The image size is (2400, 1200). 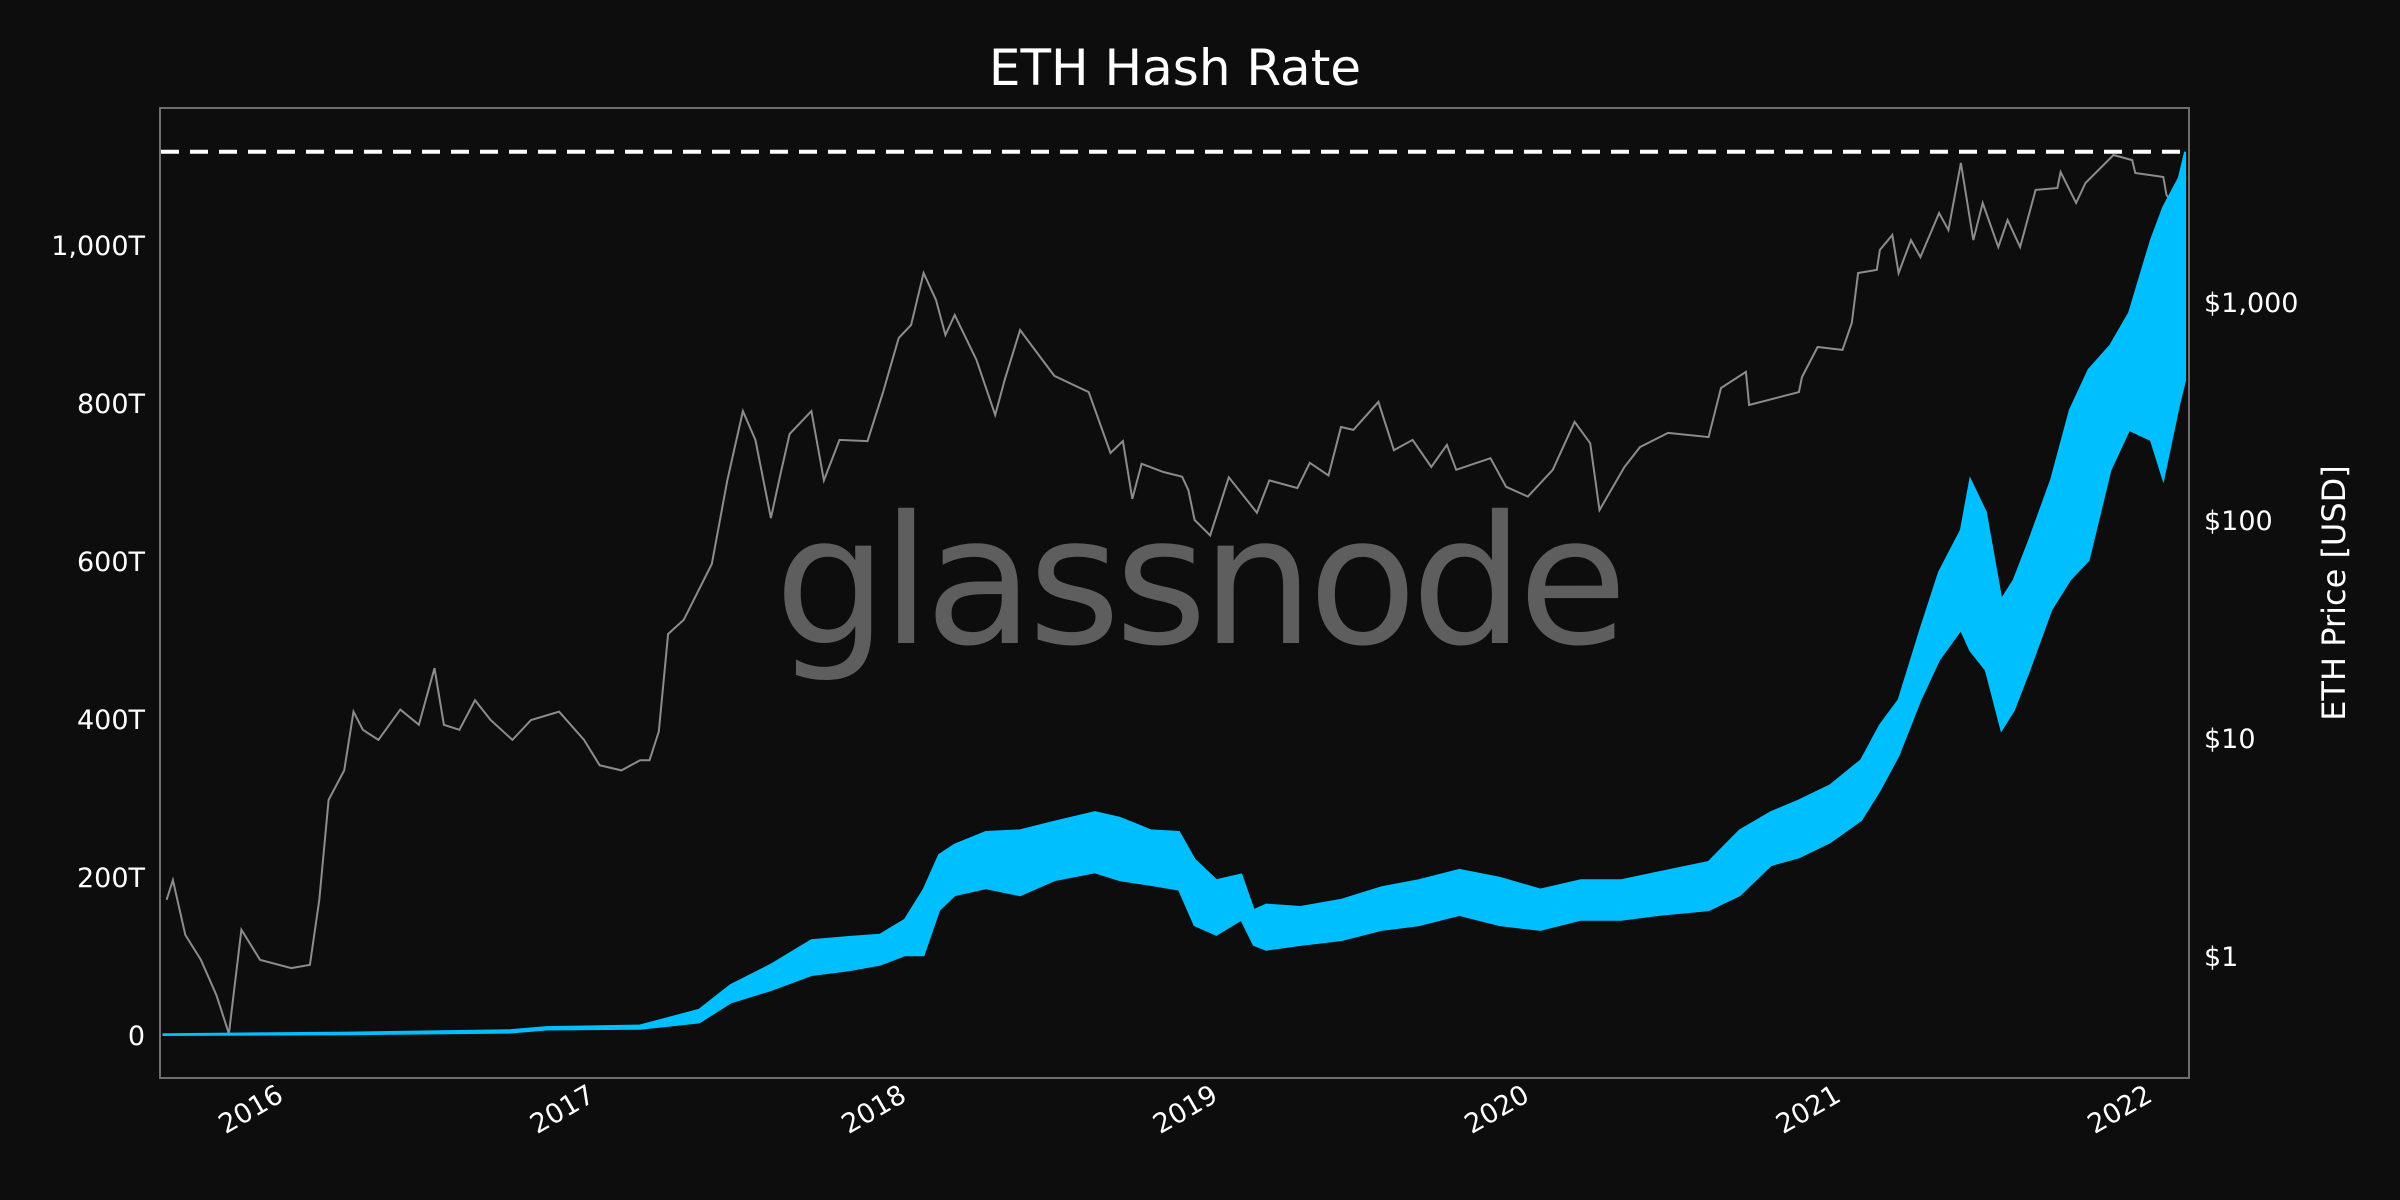 What do you see at coordinates (2334, 593) in the screenshot?
I see `y-axis-right-label: ETH Price [USD]` at bounding box center [2334, 593].